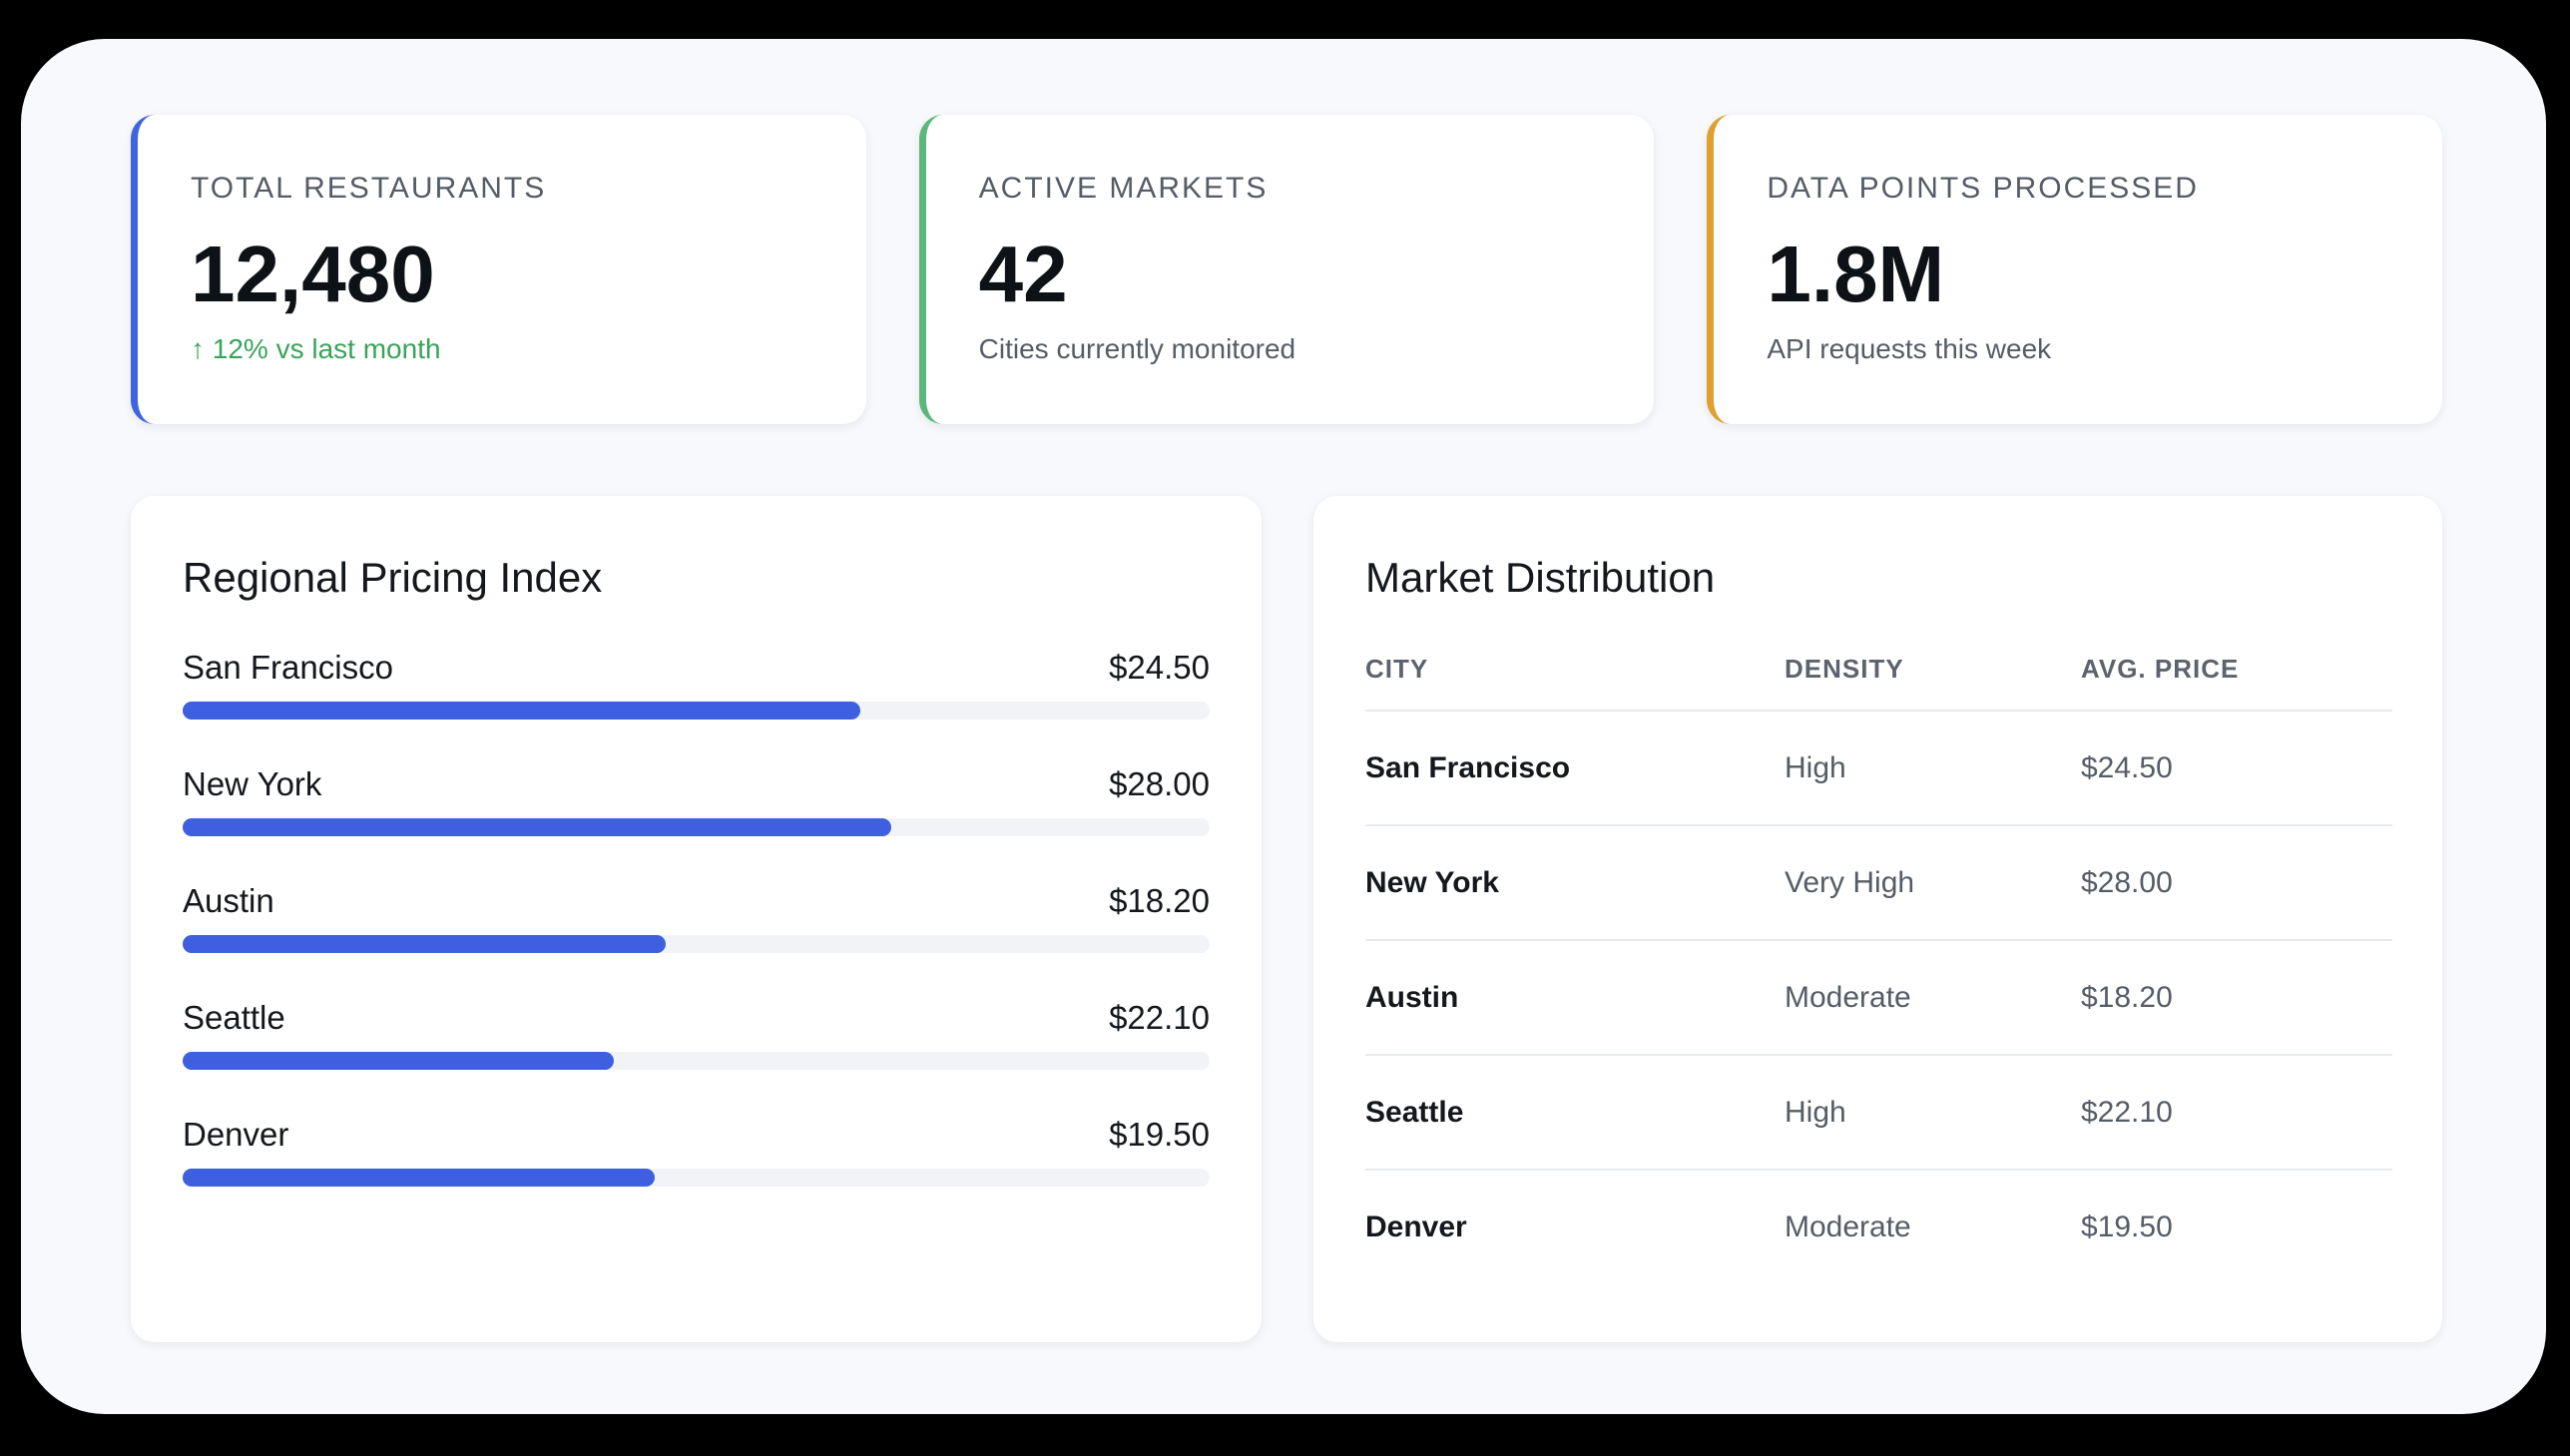 The image size is (2570, 1456). I want to click on pricing-bar-item: New York $28.00, so click(696, 822).